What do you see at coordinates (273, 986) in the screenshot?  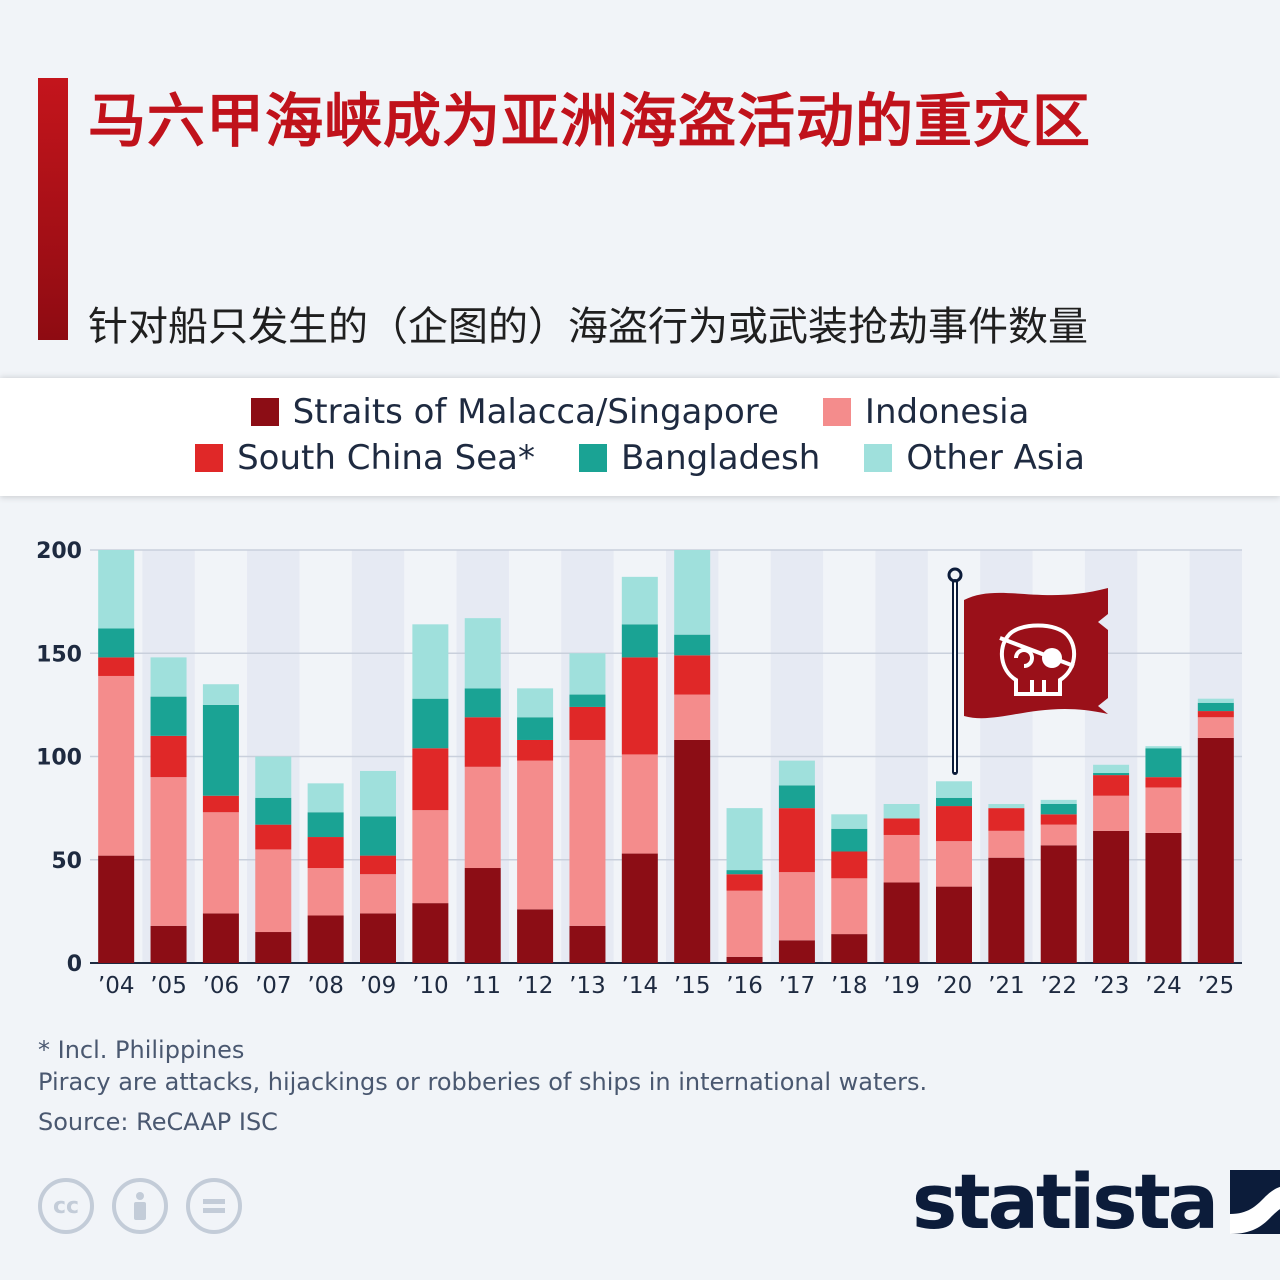 I see `x-tick-label: ’07` at bounding box center [273, 986].